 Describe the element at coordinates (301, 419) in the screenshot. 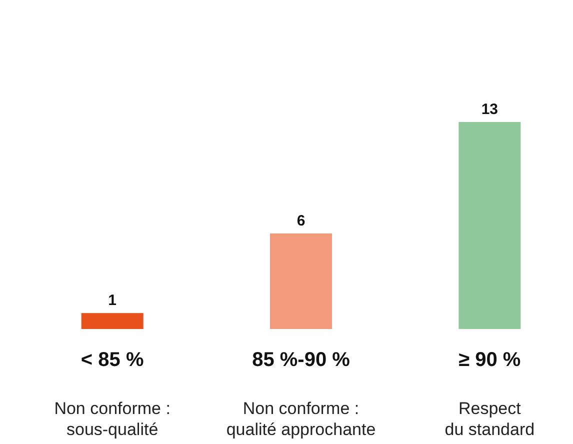

I see `text: Non conforme : qualité approchante` at that location.